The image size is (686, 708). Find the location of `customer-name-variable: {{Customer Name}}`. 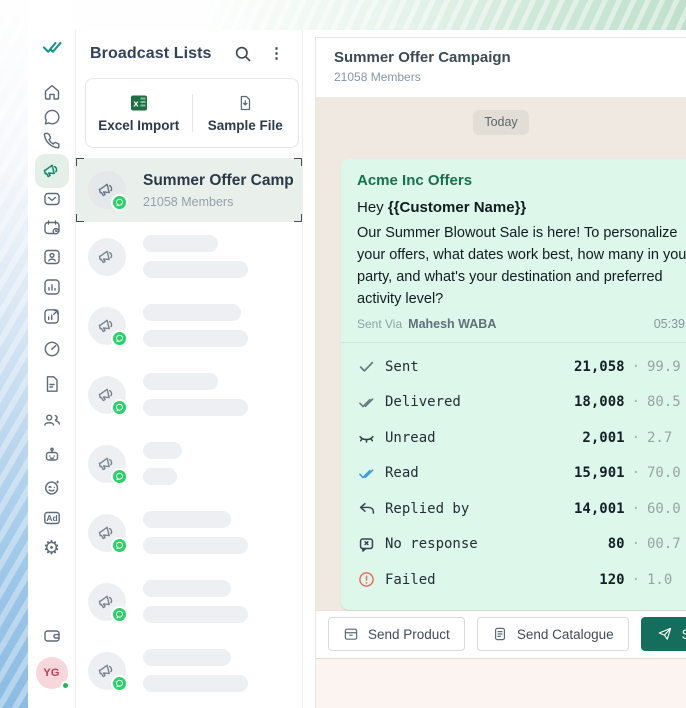

customer-name-variable: {{Customer Name}} is located at coordinates (457, 207).